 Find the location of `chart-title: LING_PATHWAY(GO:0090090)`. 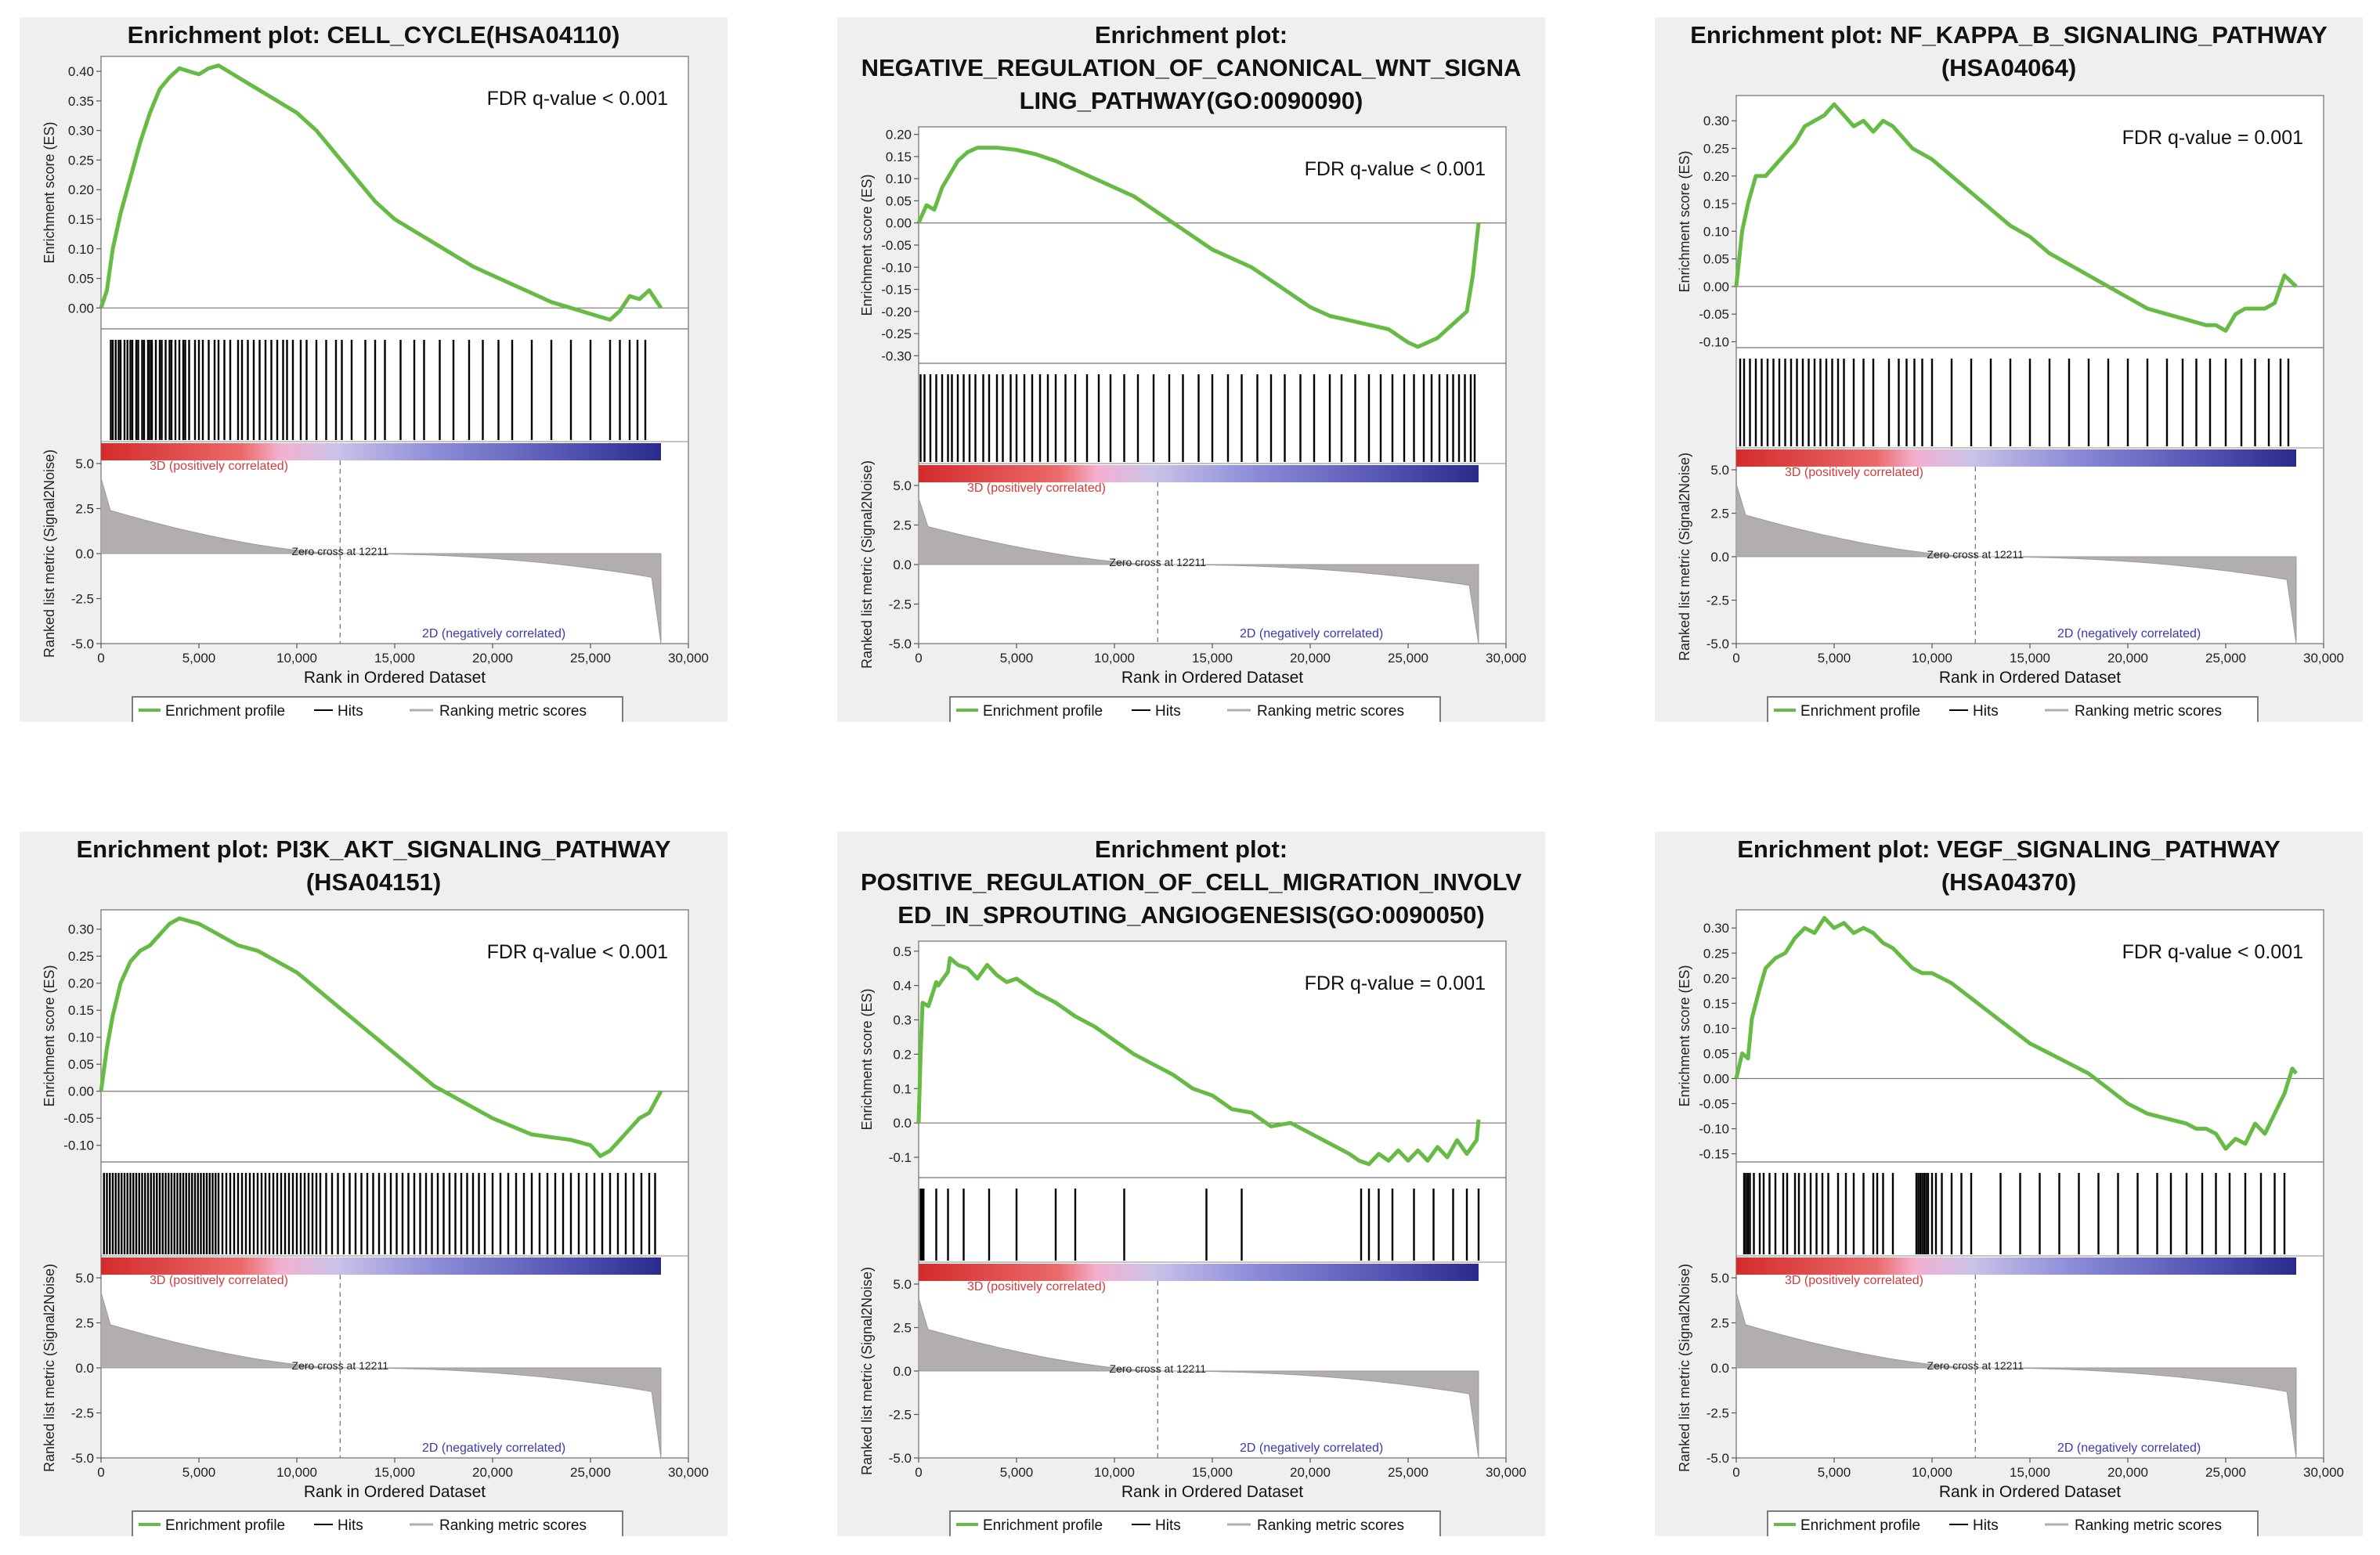

chart-title: LING_PATHWAY(GO:0090090) is located at coordinates (1191, 100).